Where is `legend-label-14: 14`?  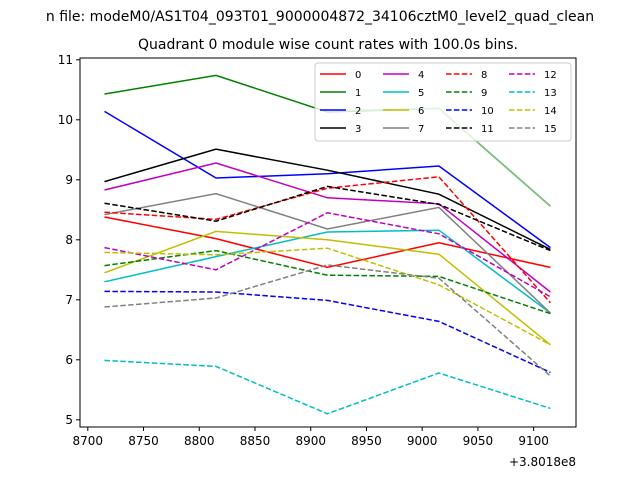
legend-label-14: 14 is located at coordinates (550, 111).